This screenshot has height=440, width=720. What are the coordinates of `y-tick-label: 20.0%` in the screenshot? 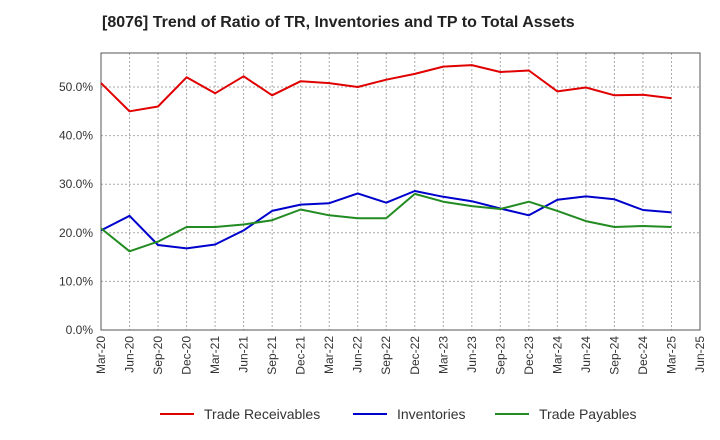 It's located at (76, 233).